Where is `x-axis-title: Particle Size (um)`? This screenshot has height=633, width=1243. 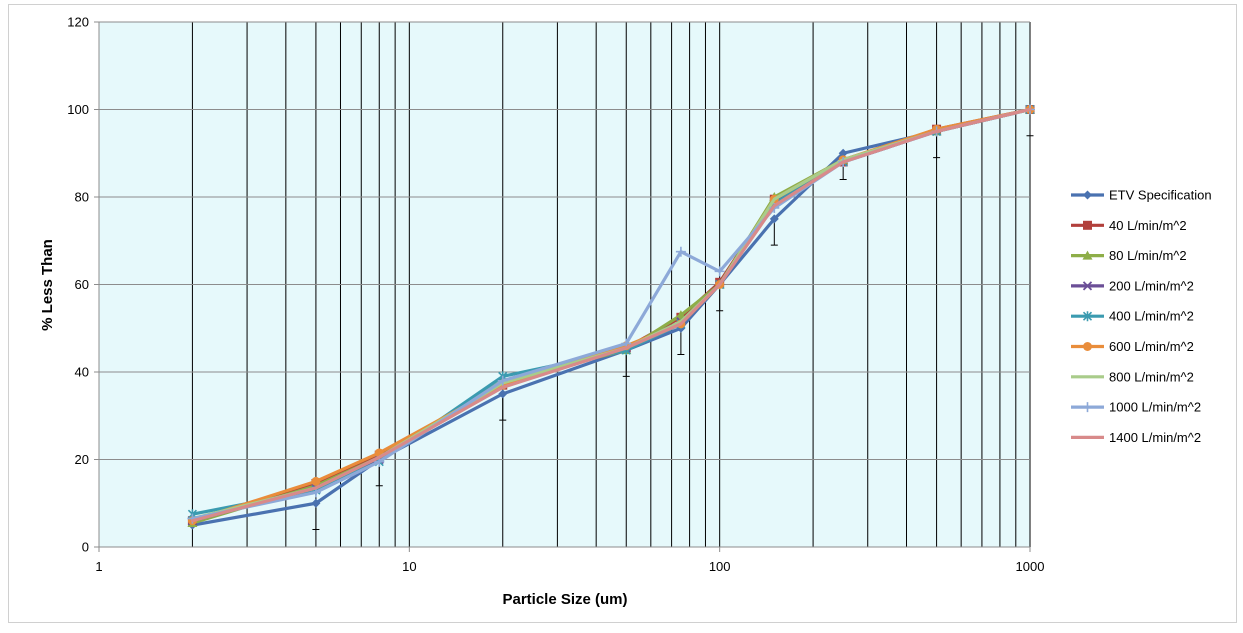
x-axis-title: Particle Size (um) is located at coordinates (564, 599).